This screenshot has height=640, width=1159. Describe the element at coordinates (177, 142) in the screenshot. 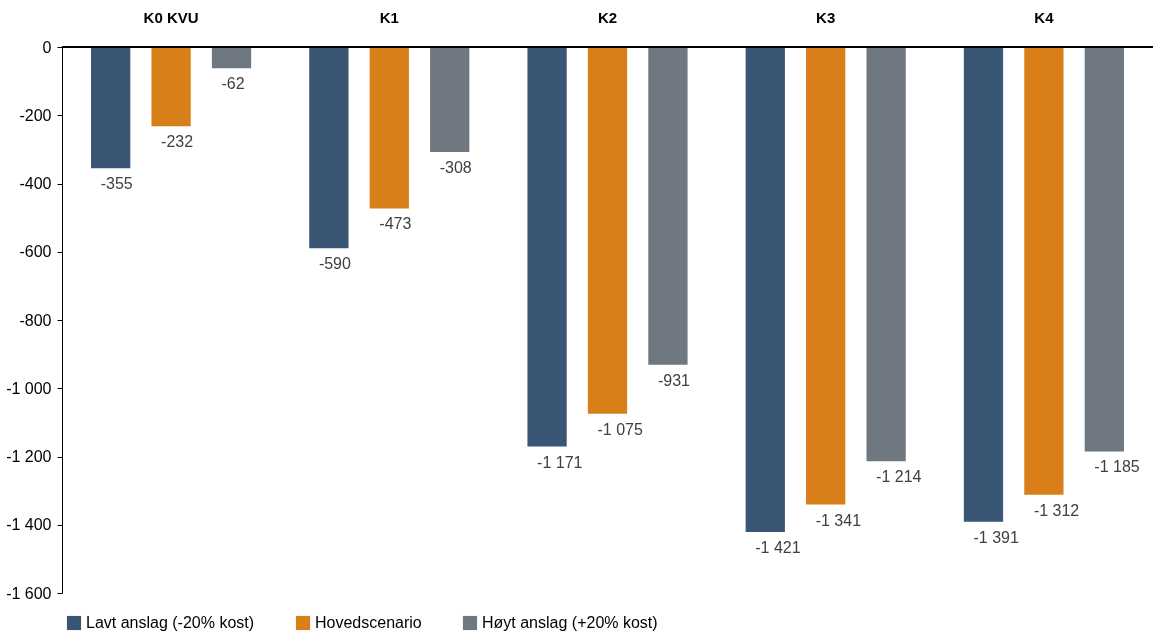

I see `data-label: -232` at that location.